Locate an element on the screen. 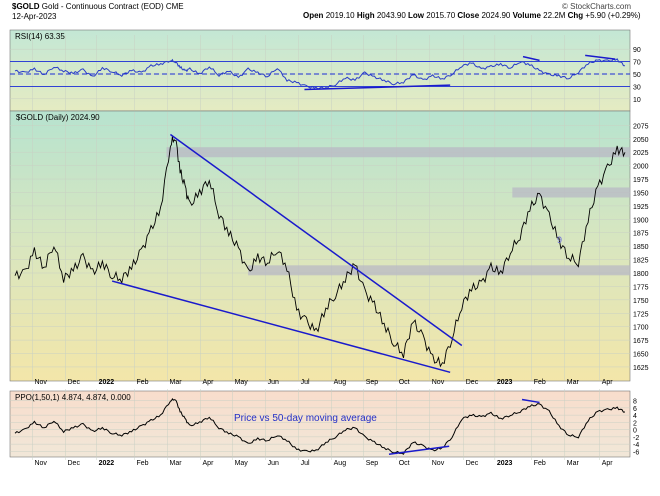 The height and width of the screenshot is (496, 660). open-value: 2019.10 is located at coordinates (340, 15).